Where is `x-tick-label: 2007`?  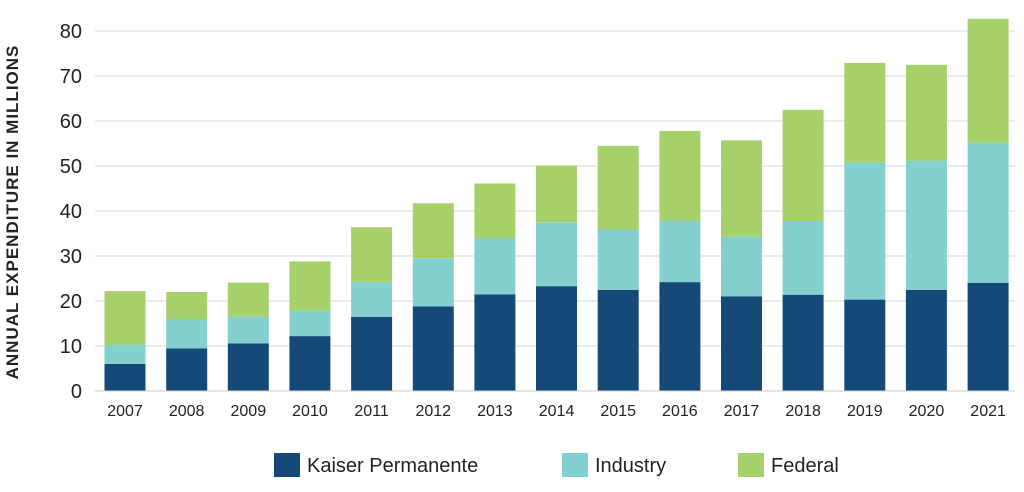 x-tick-label: 2007 is located at coordinates (125, 411).